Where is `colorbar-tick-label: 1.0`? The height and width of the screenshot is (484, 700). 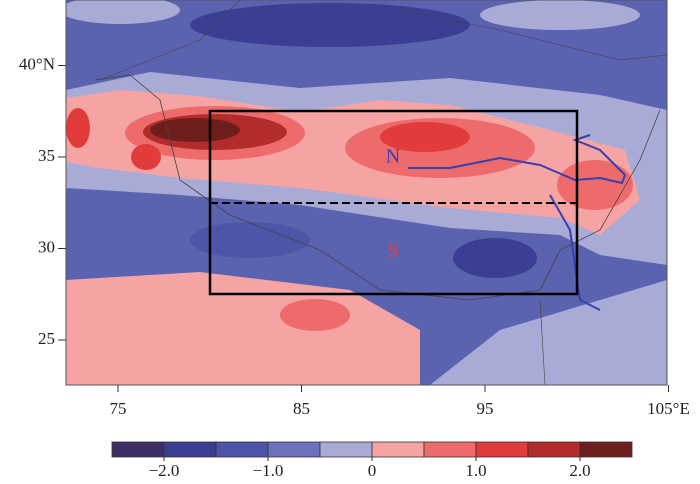 colorbar-tick-label: 1.0 is located at coordinates (475, 470).